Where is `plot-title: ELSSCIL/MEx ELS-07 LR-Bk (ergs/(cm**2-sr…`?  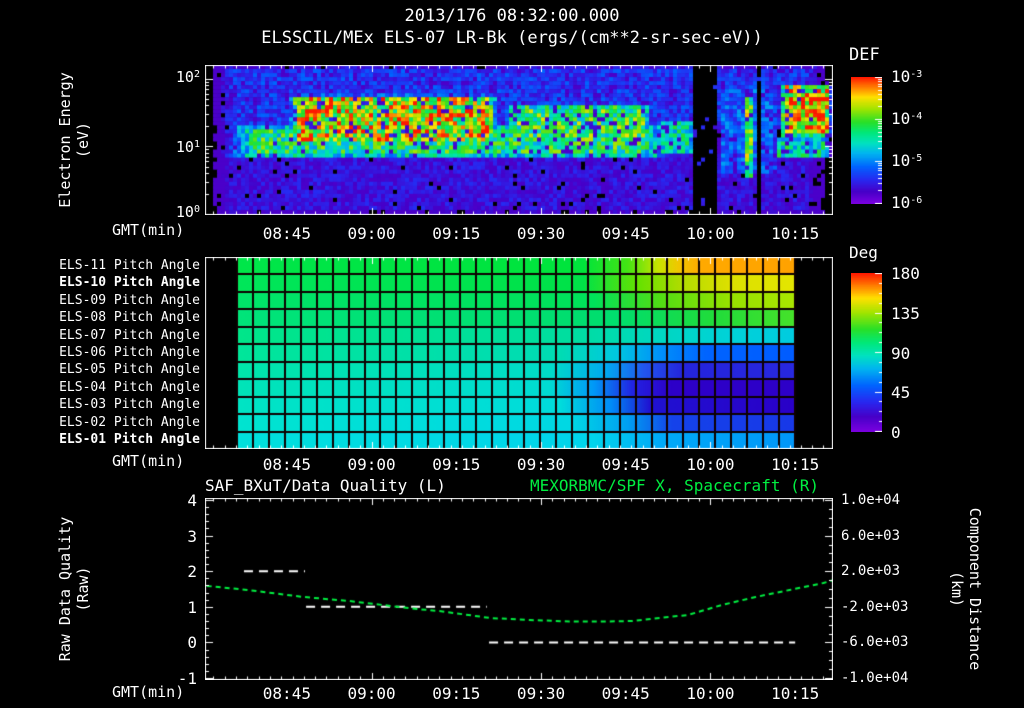
plot-title: ELSSCIL/MEx ELS-07 LR-Bk (ergs/(cm**2-sr… is located at coordinates (512, 38).